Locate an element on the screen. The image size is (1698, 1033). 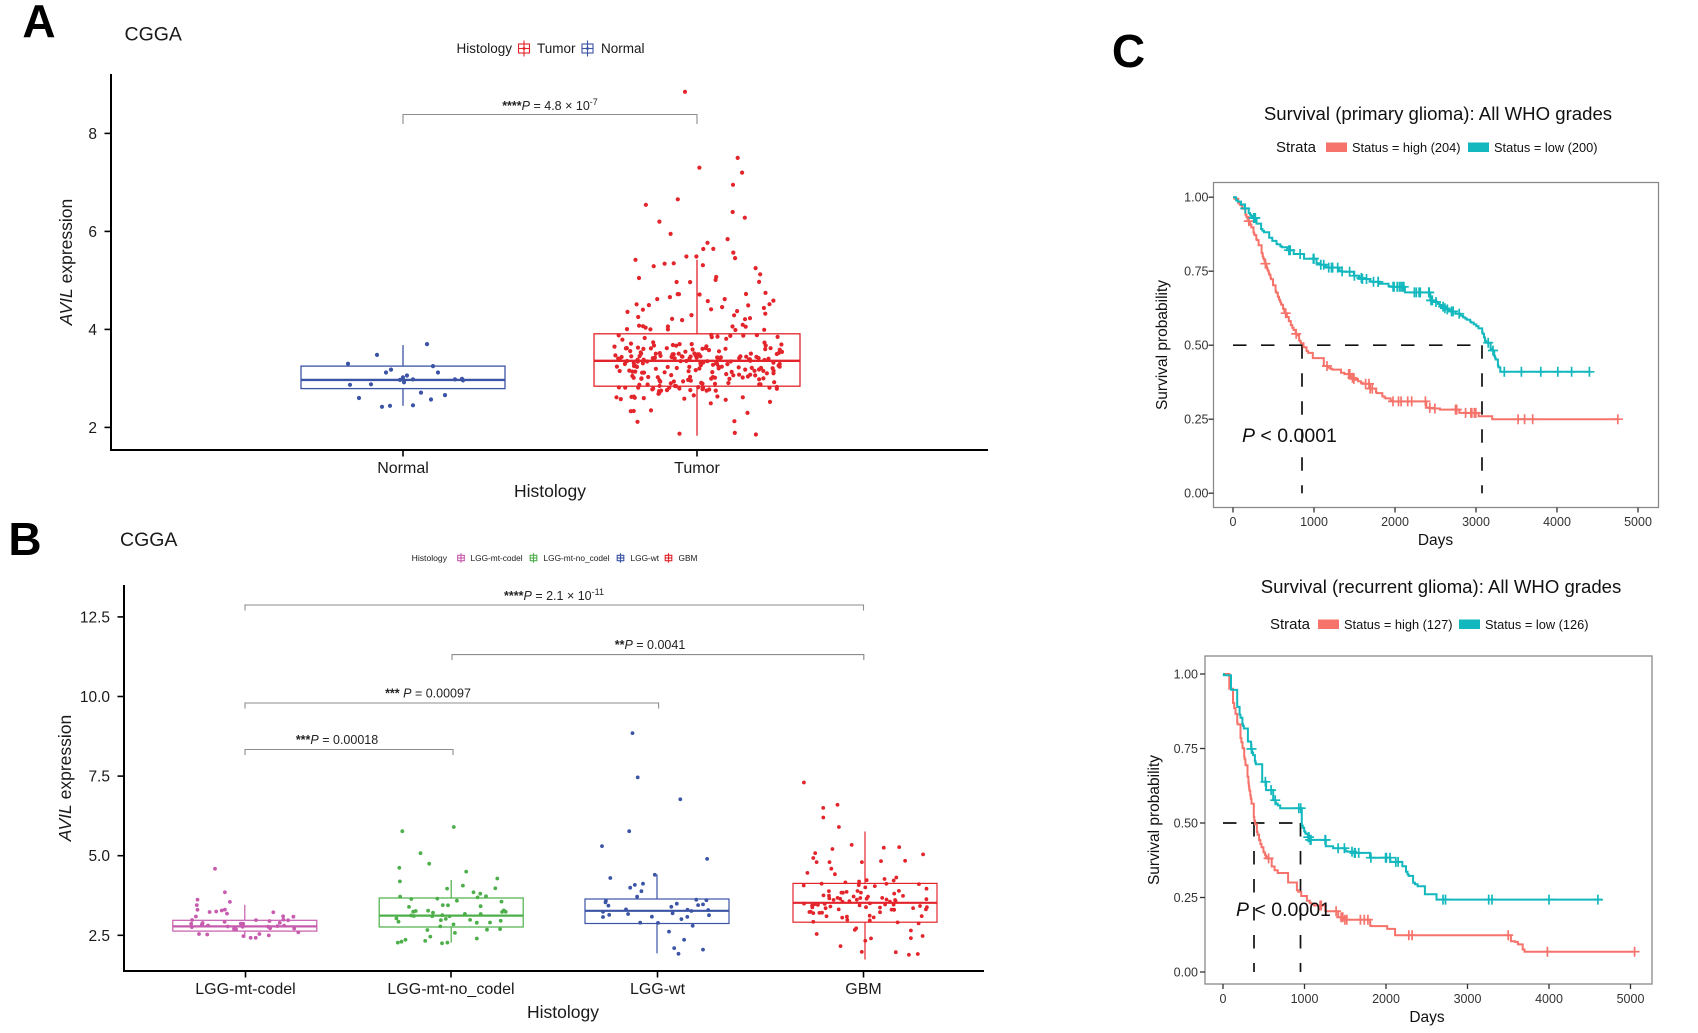
svg-text: 2 is located at coordinates (92, 428).